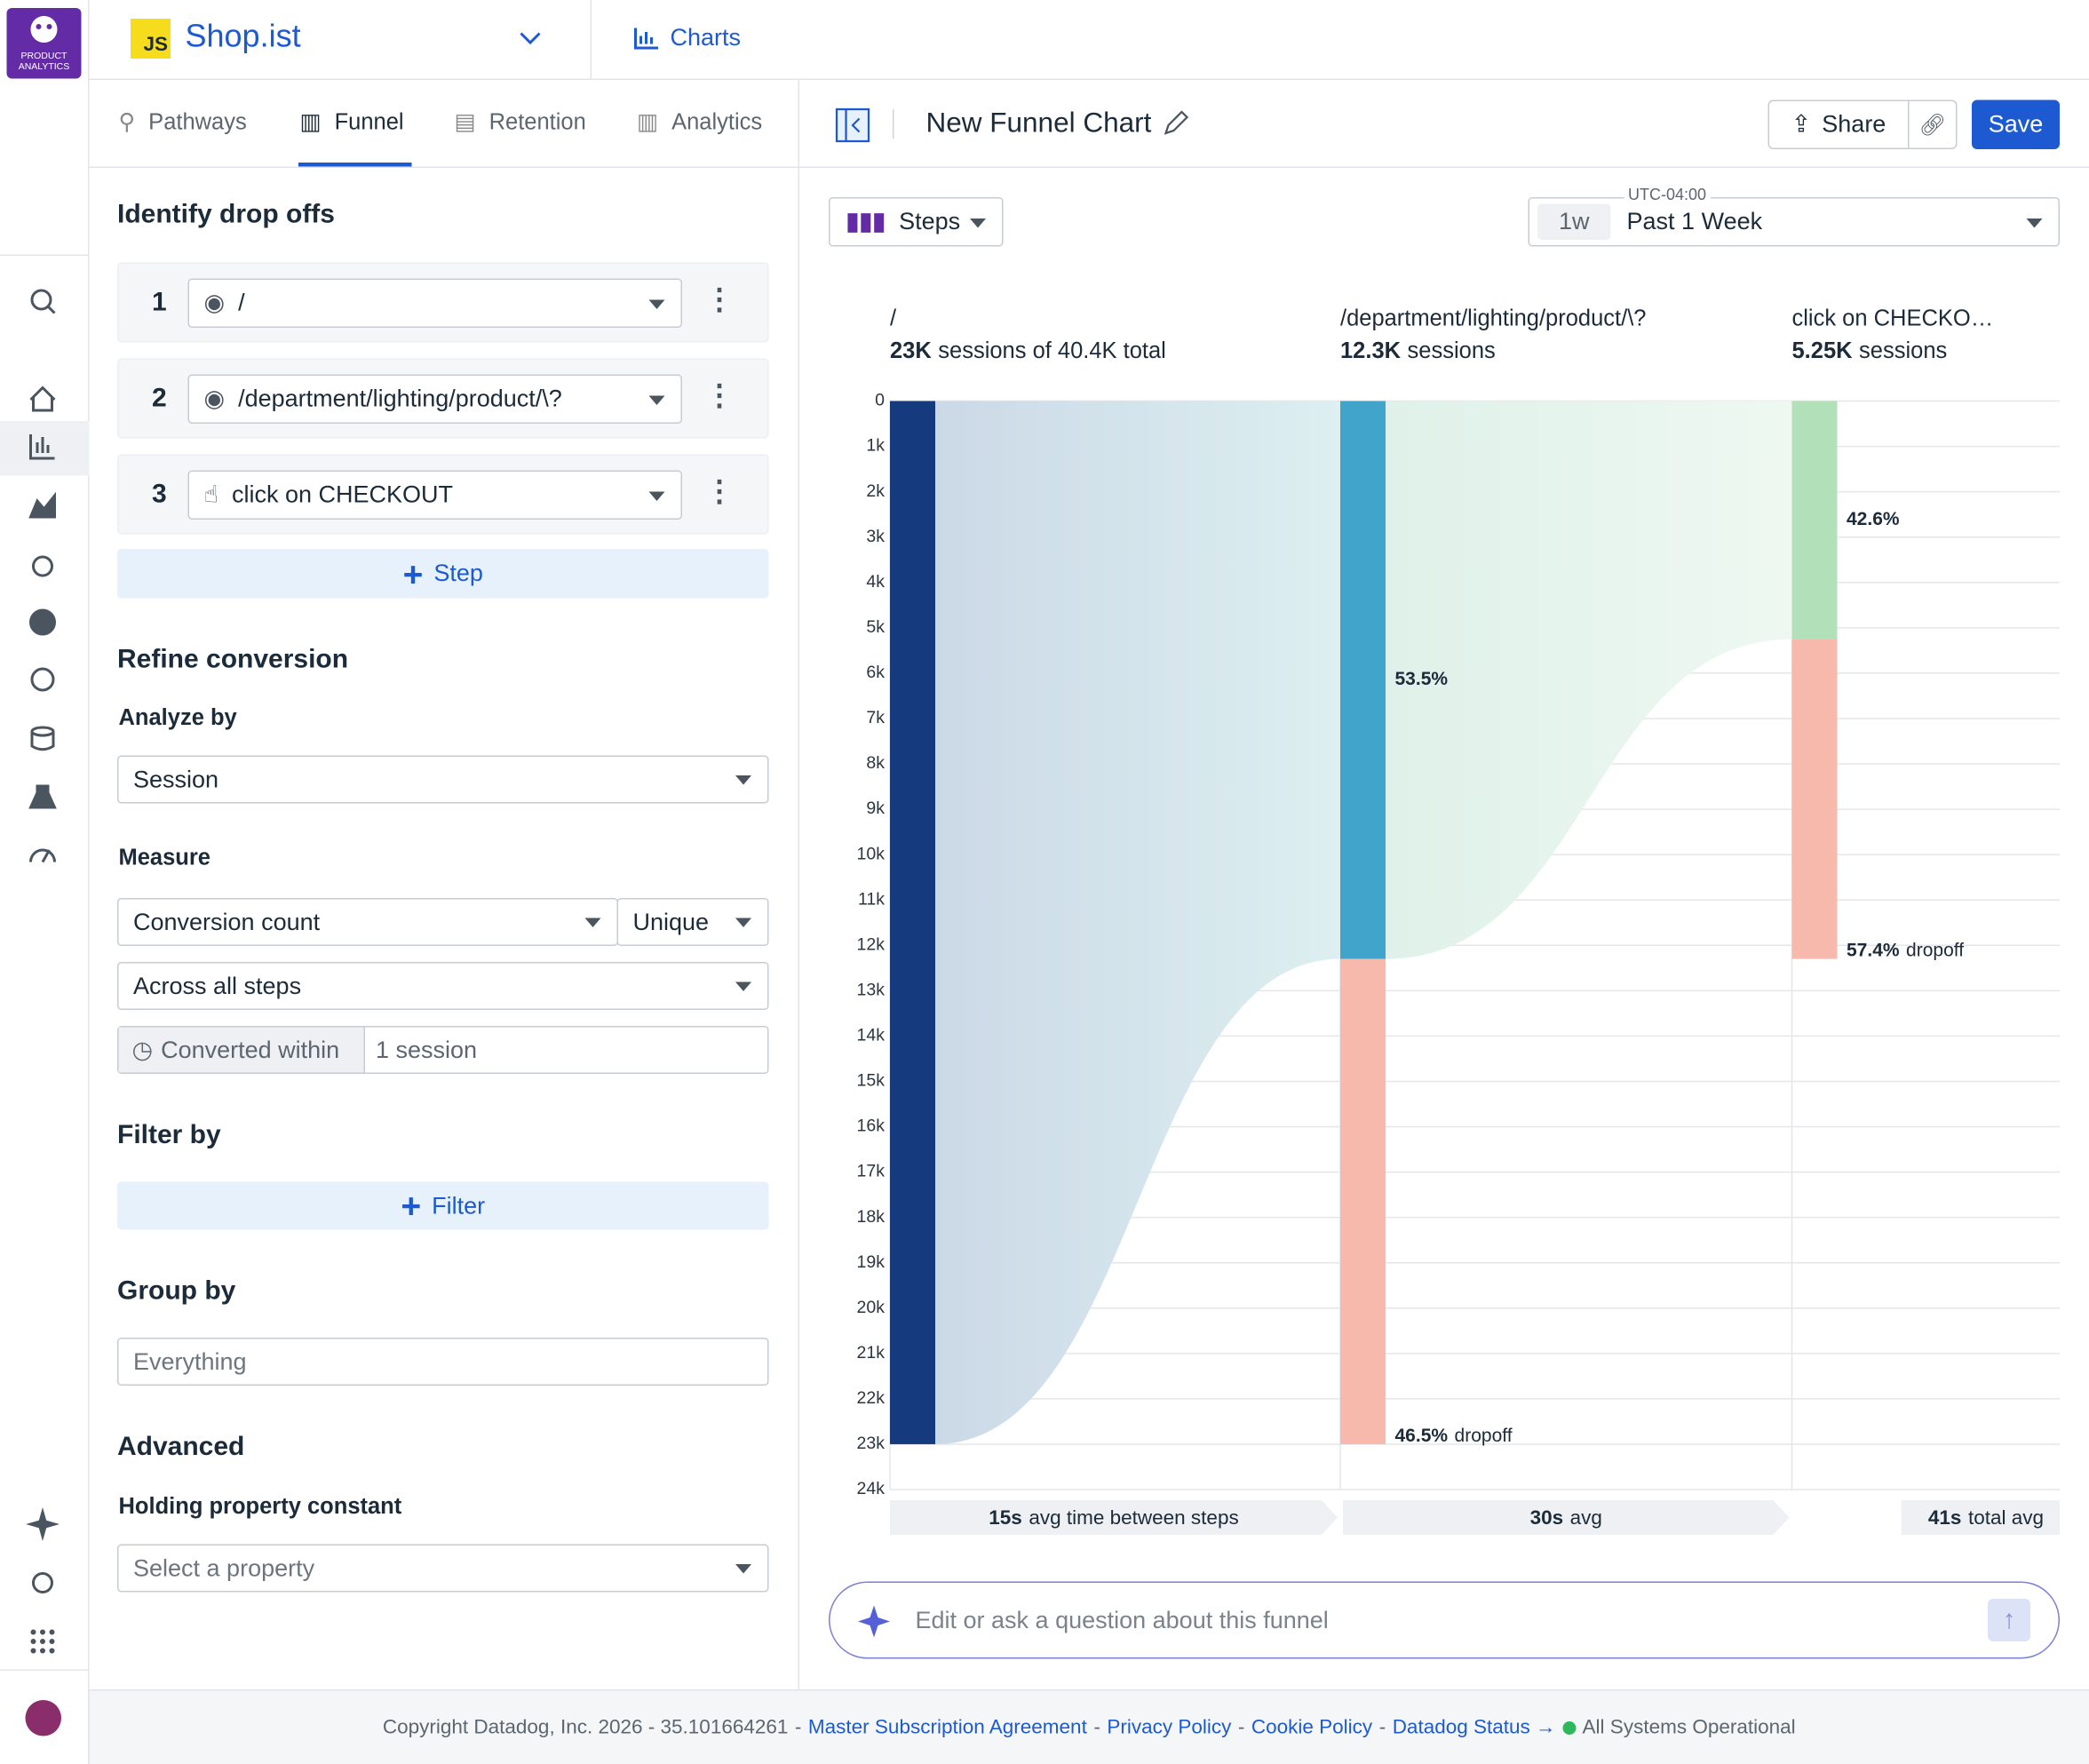  What do you see at coordinates (875, 627) in the screenshot?
I see `y-tick-label: 5k` at bounding box center [875, 627].